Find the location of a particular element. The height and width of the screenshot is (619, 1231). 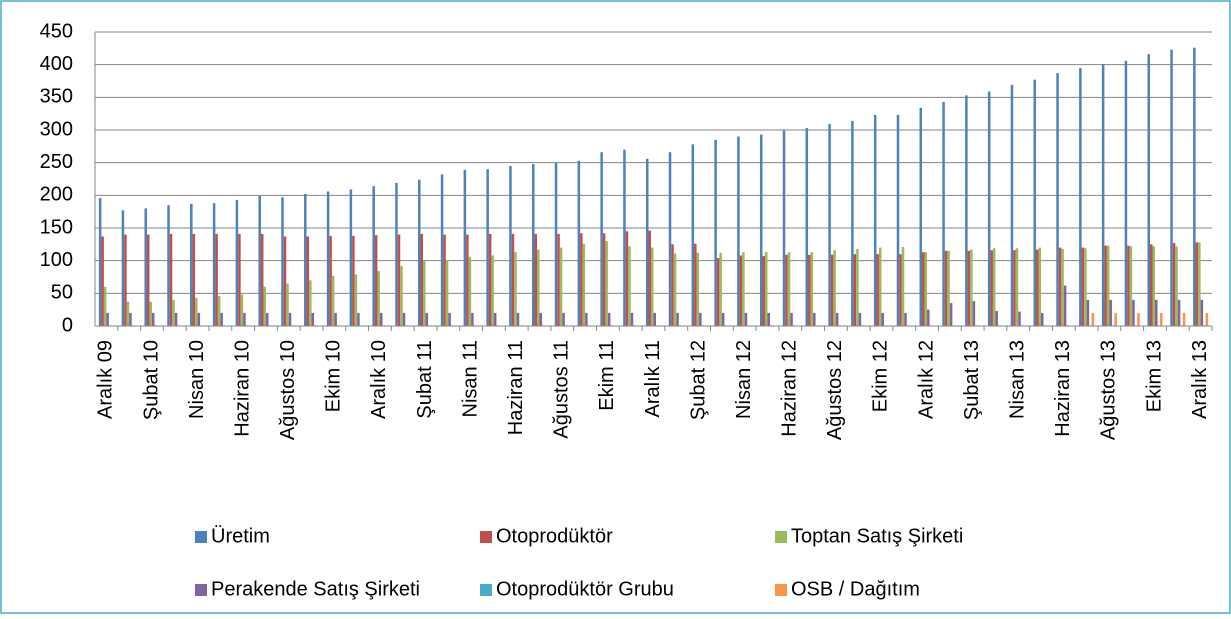

x-tick-label: Ekim 13 is located at coordinates (1154, 376).